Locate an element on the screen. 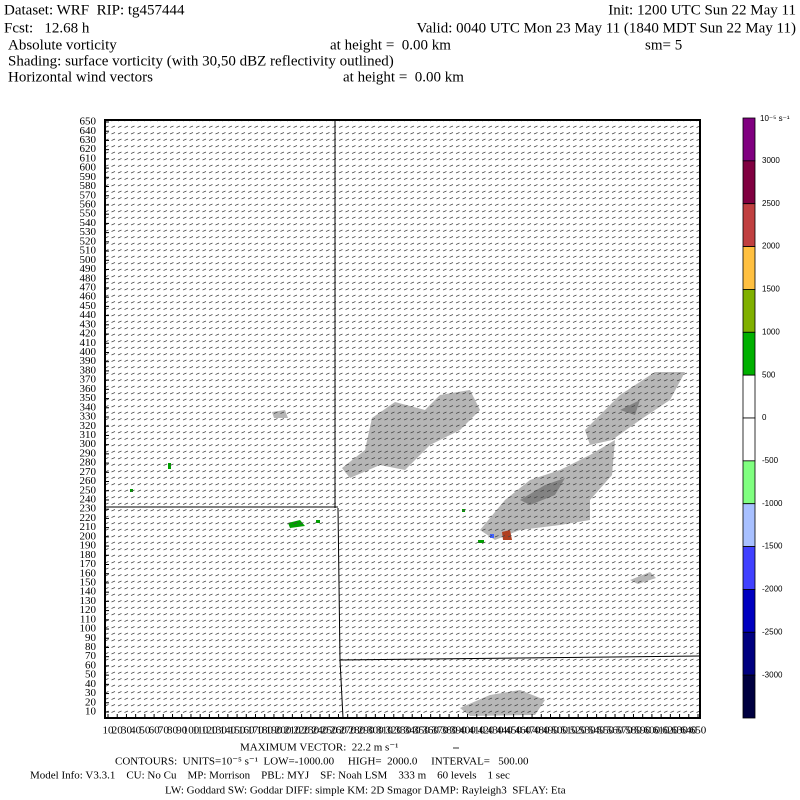  colorbar-unit: 10⁻⁵ s⁻¹ is located at coordinates (775, 118).